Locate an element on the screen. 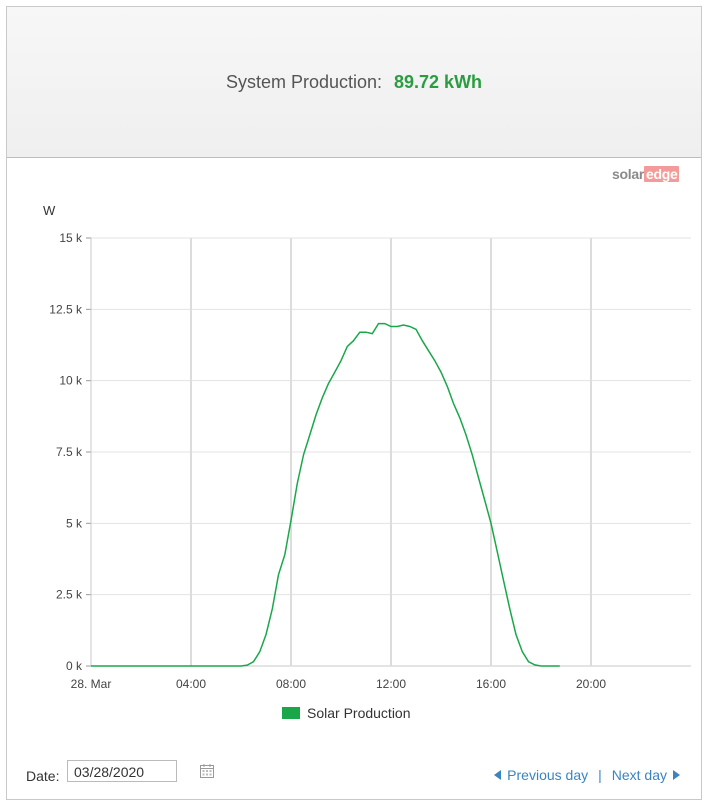  y-tick-label: 5 k is located at coordinates (74, 523).